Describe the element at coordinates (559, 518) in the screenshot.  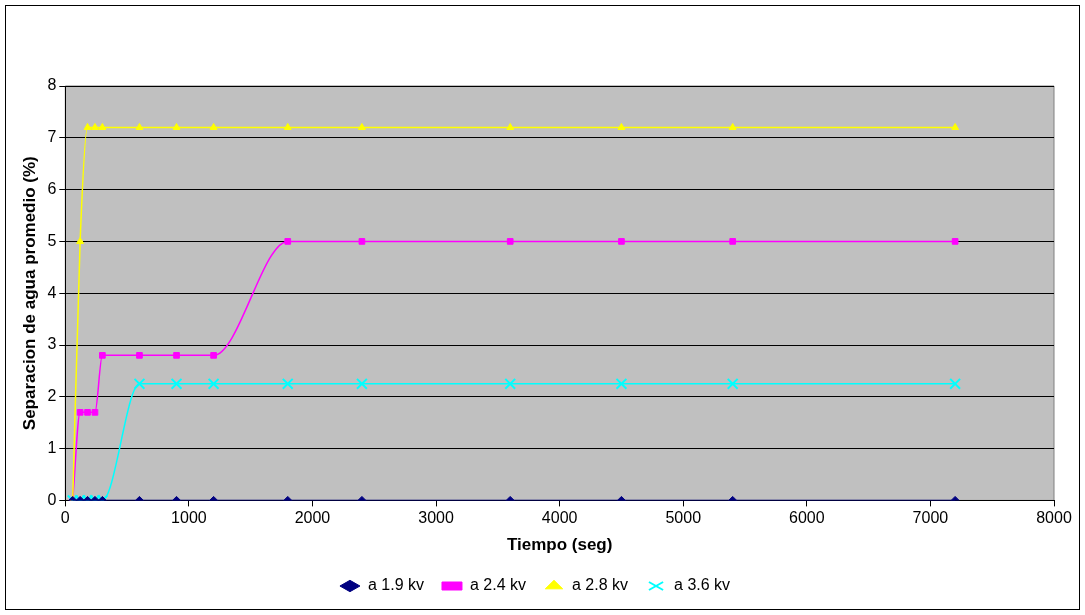
I see `x-tick-label: 4000` at that location.